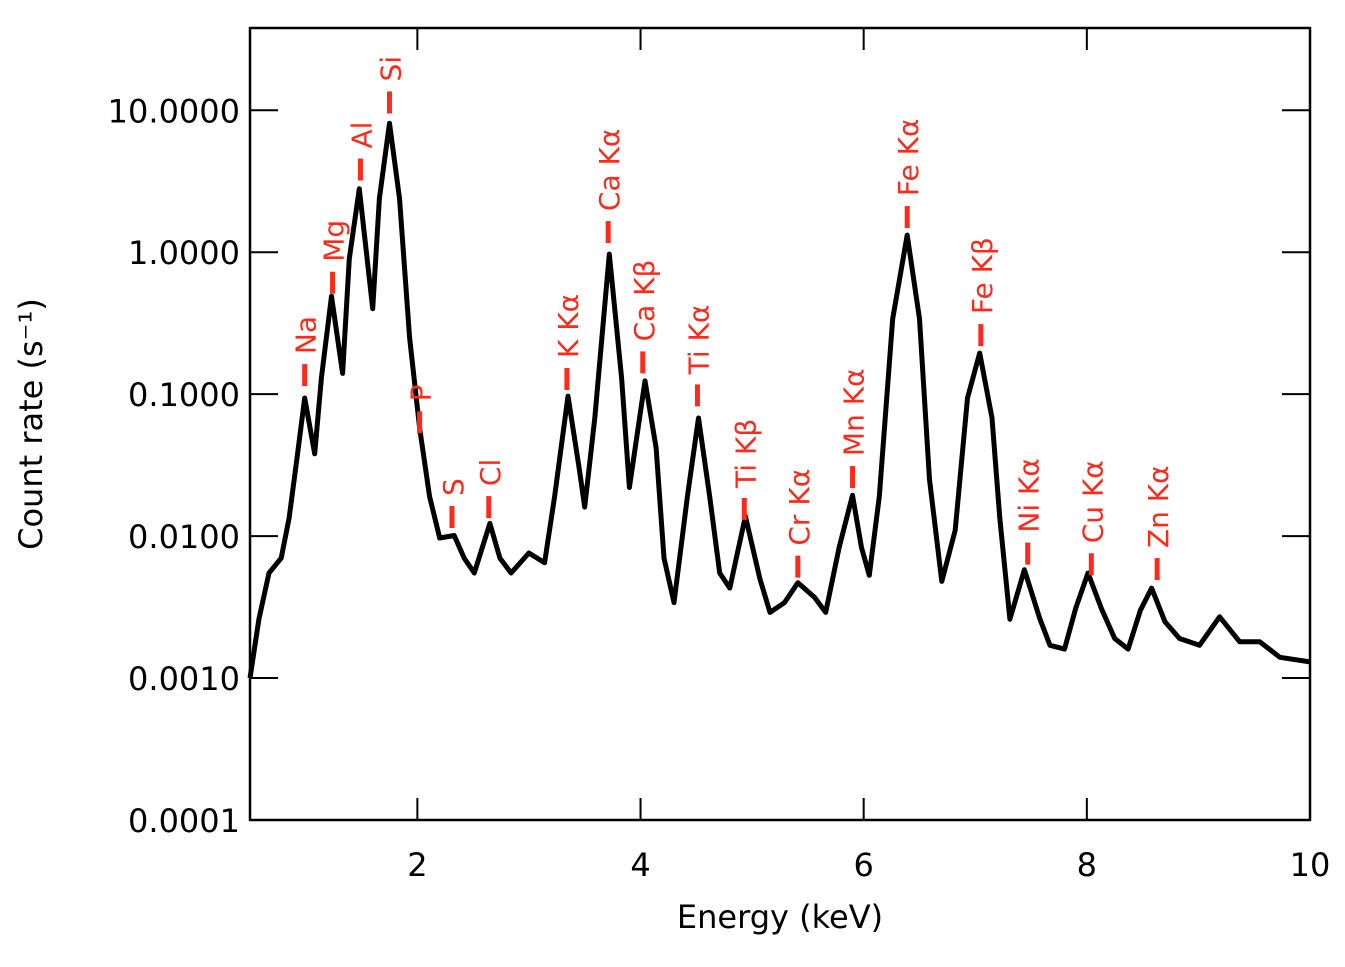 The width and height of the screenshot is (1345, 967). Describe the element at coordinates (184, 679) in the screenshot. I see `y-tick-label: 0.0010` at that location.